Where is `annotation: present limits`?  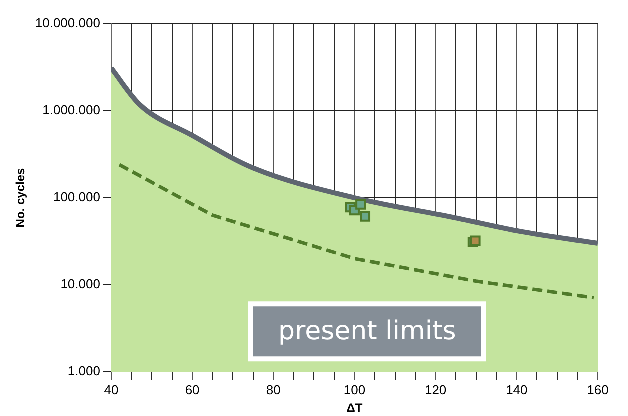
annotation: present limits is located at coordinates (367, 331).